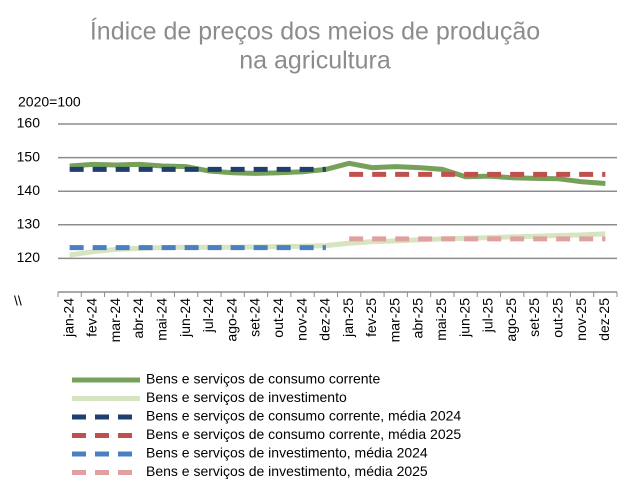  Describe the element at coordinates (511, 320) in the screenshot. I see `x-tick-label: ago-25` at that location.